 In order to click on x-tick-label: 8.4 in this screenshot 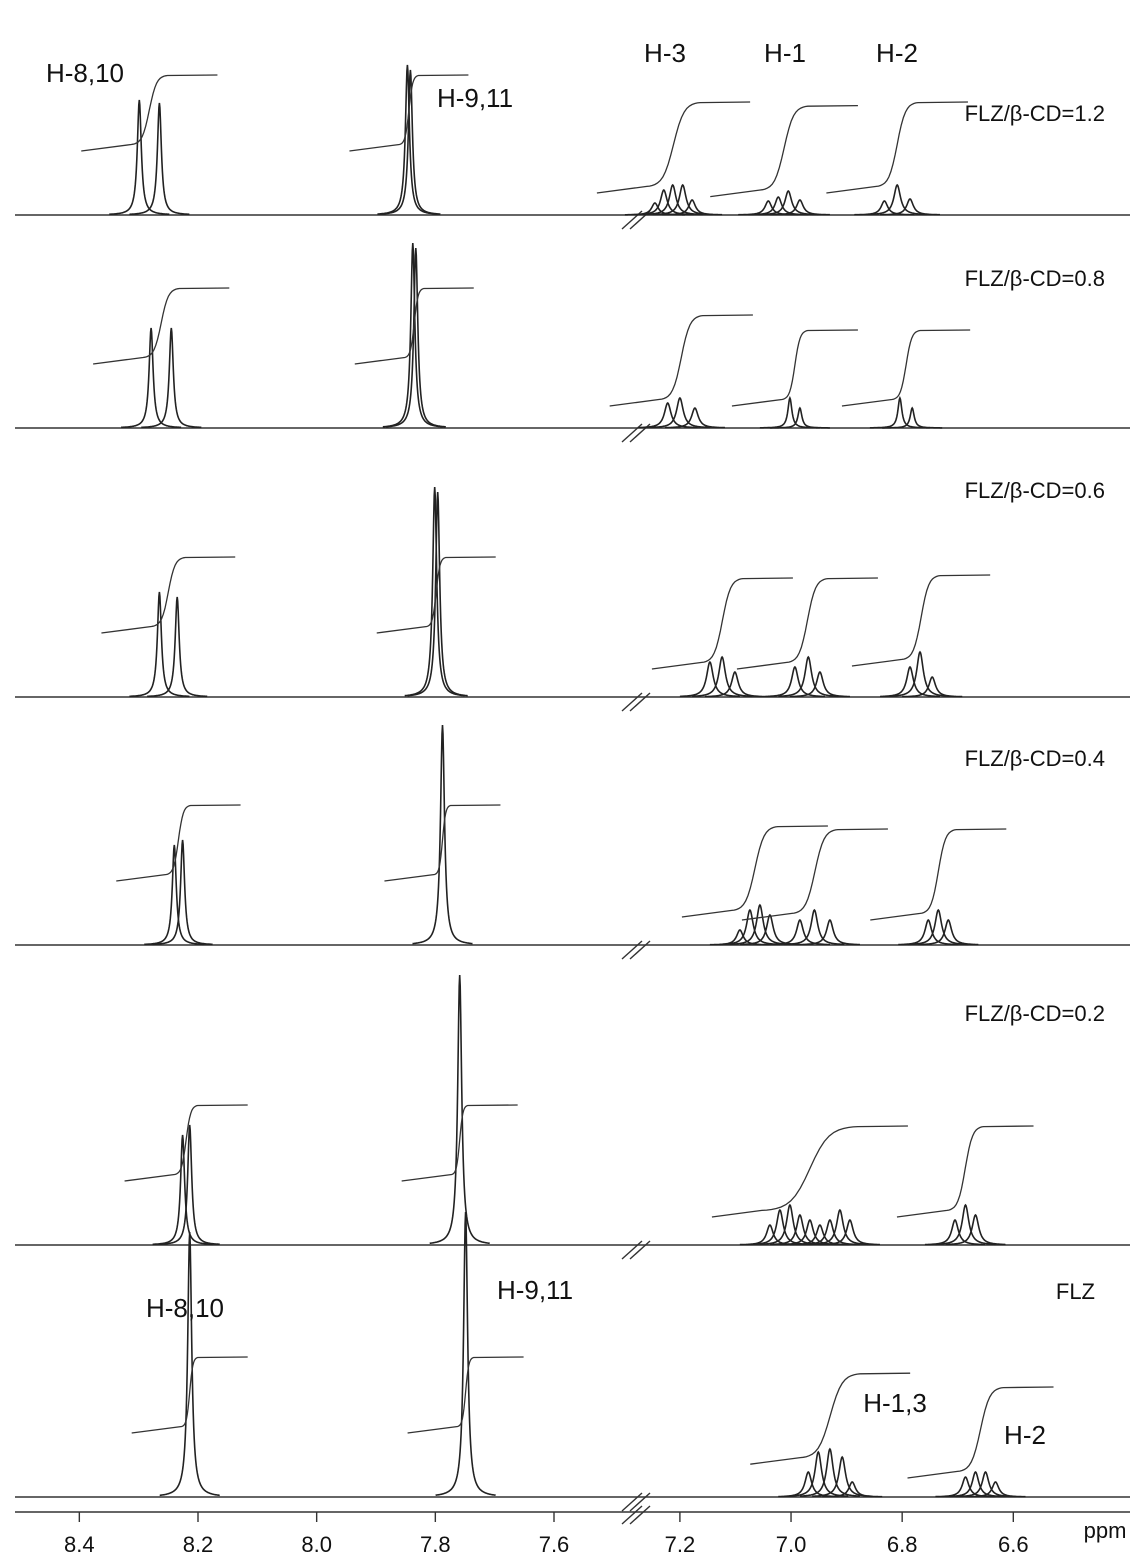, I will do `click(79, 1544)`.